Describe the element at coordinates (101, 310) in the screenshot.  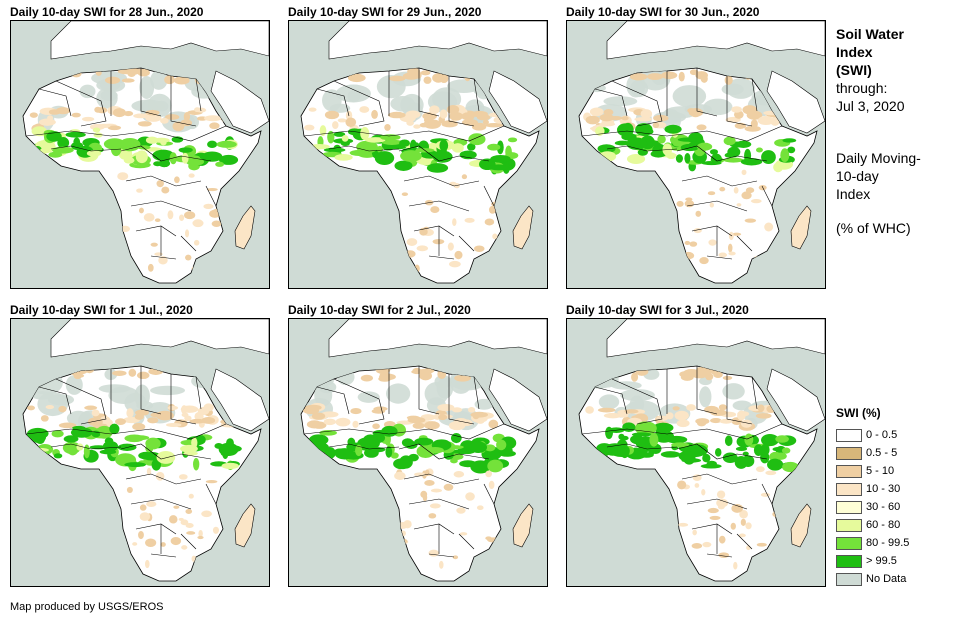
I see `panel-title: Daily 10-day SWI for 1 Jul., 2020` at that location.